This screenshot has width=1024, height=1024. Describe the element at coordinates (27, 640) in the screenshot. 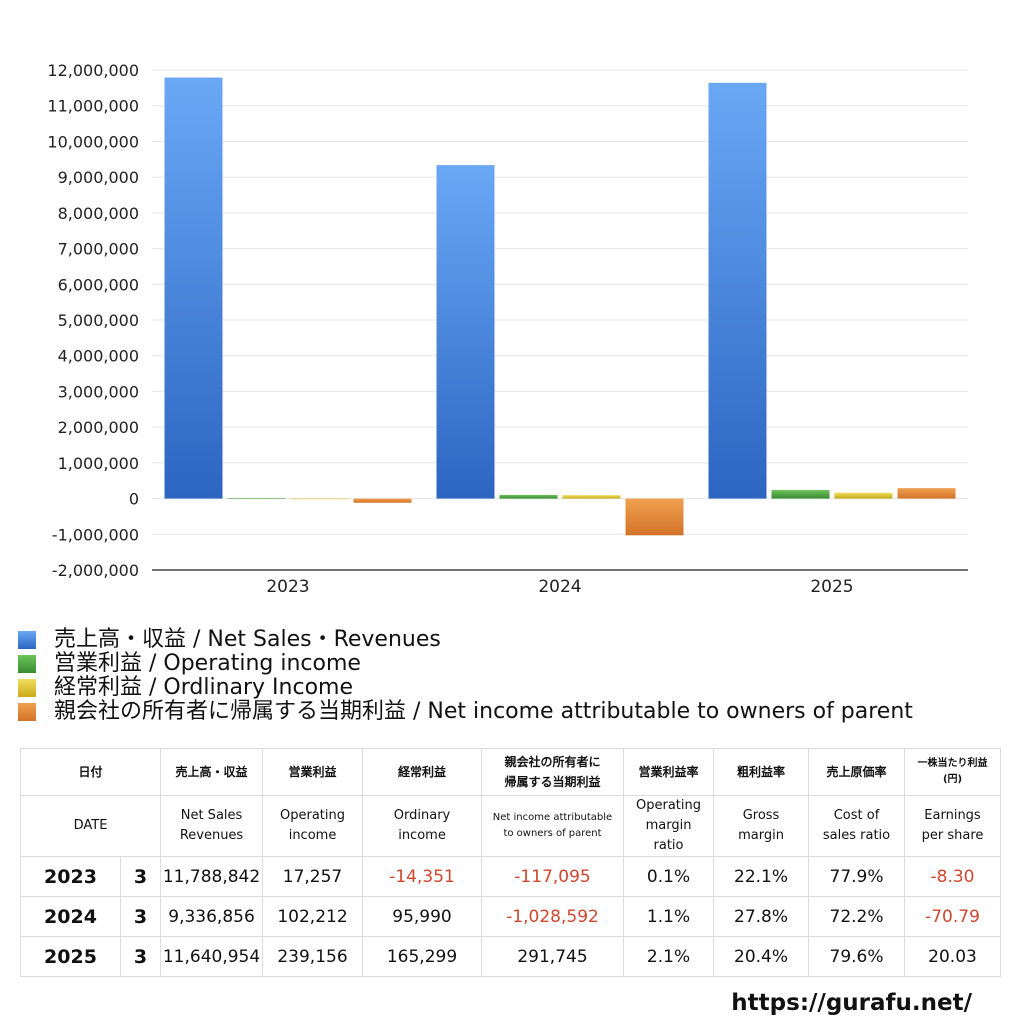

I see `legend-swatch-sales` at that location.